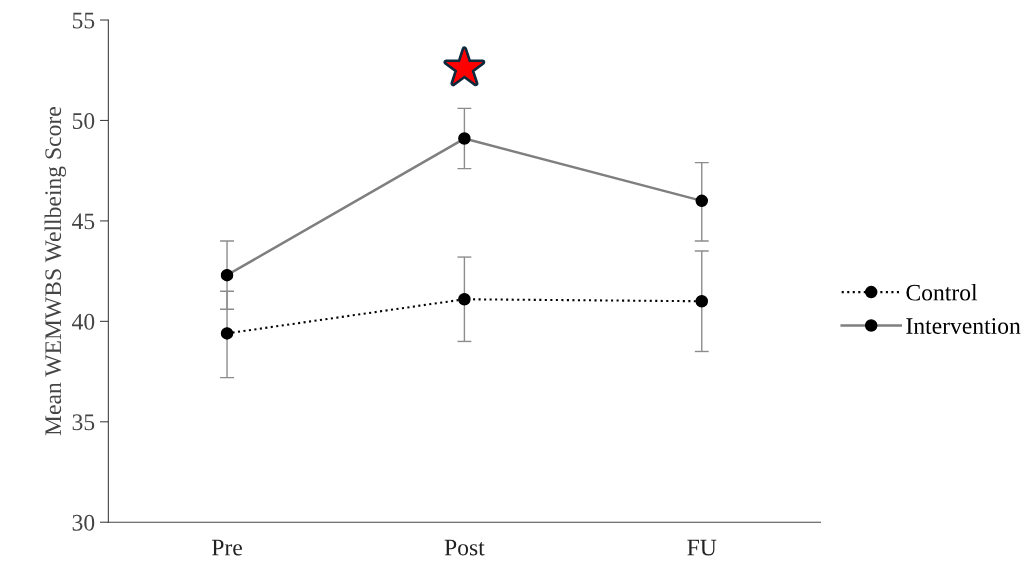 This screenshot has height=572, width=1032. I want to click on y-tick-label: 55, so click(83, 20).